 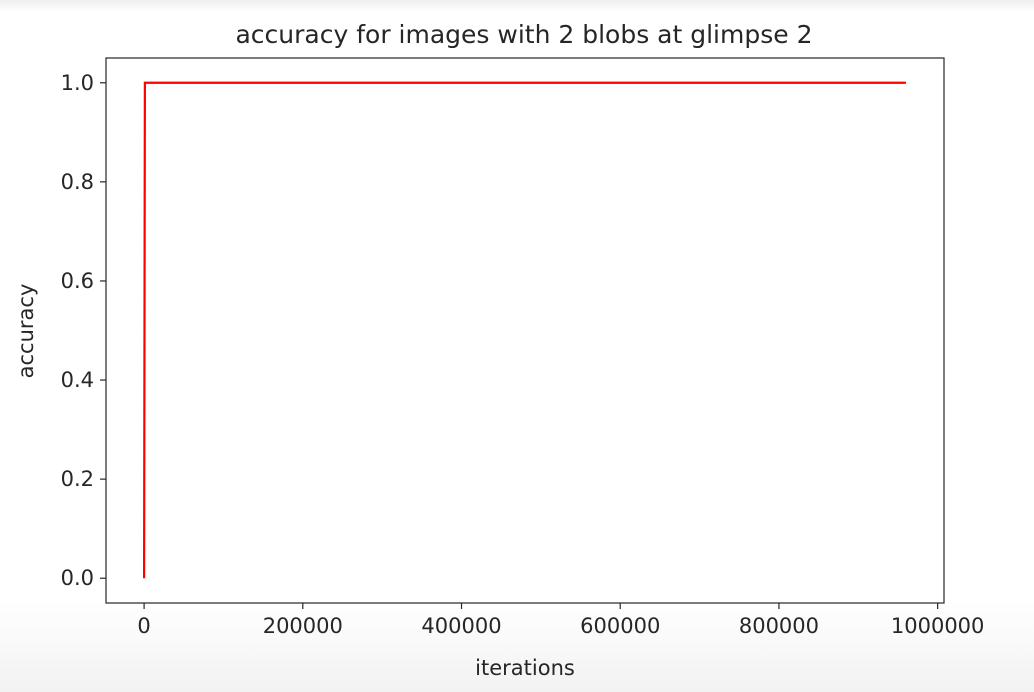 What do you see at coordinates (77, 83) in the screenshot?
I see `y-tick-label: 1.0` at bounding box center [77, 83].